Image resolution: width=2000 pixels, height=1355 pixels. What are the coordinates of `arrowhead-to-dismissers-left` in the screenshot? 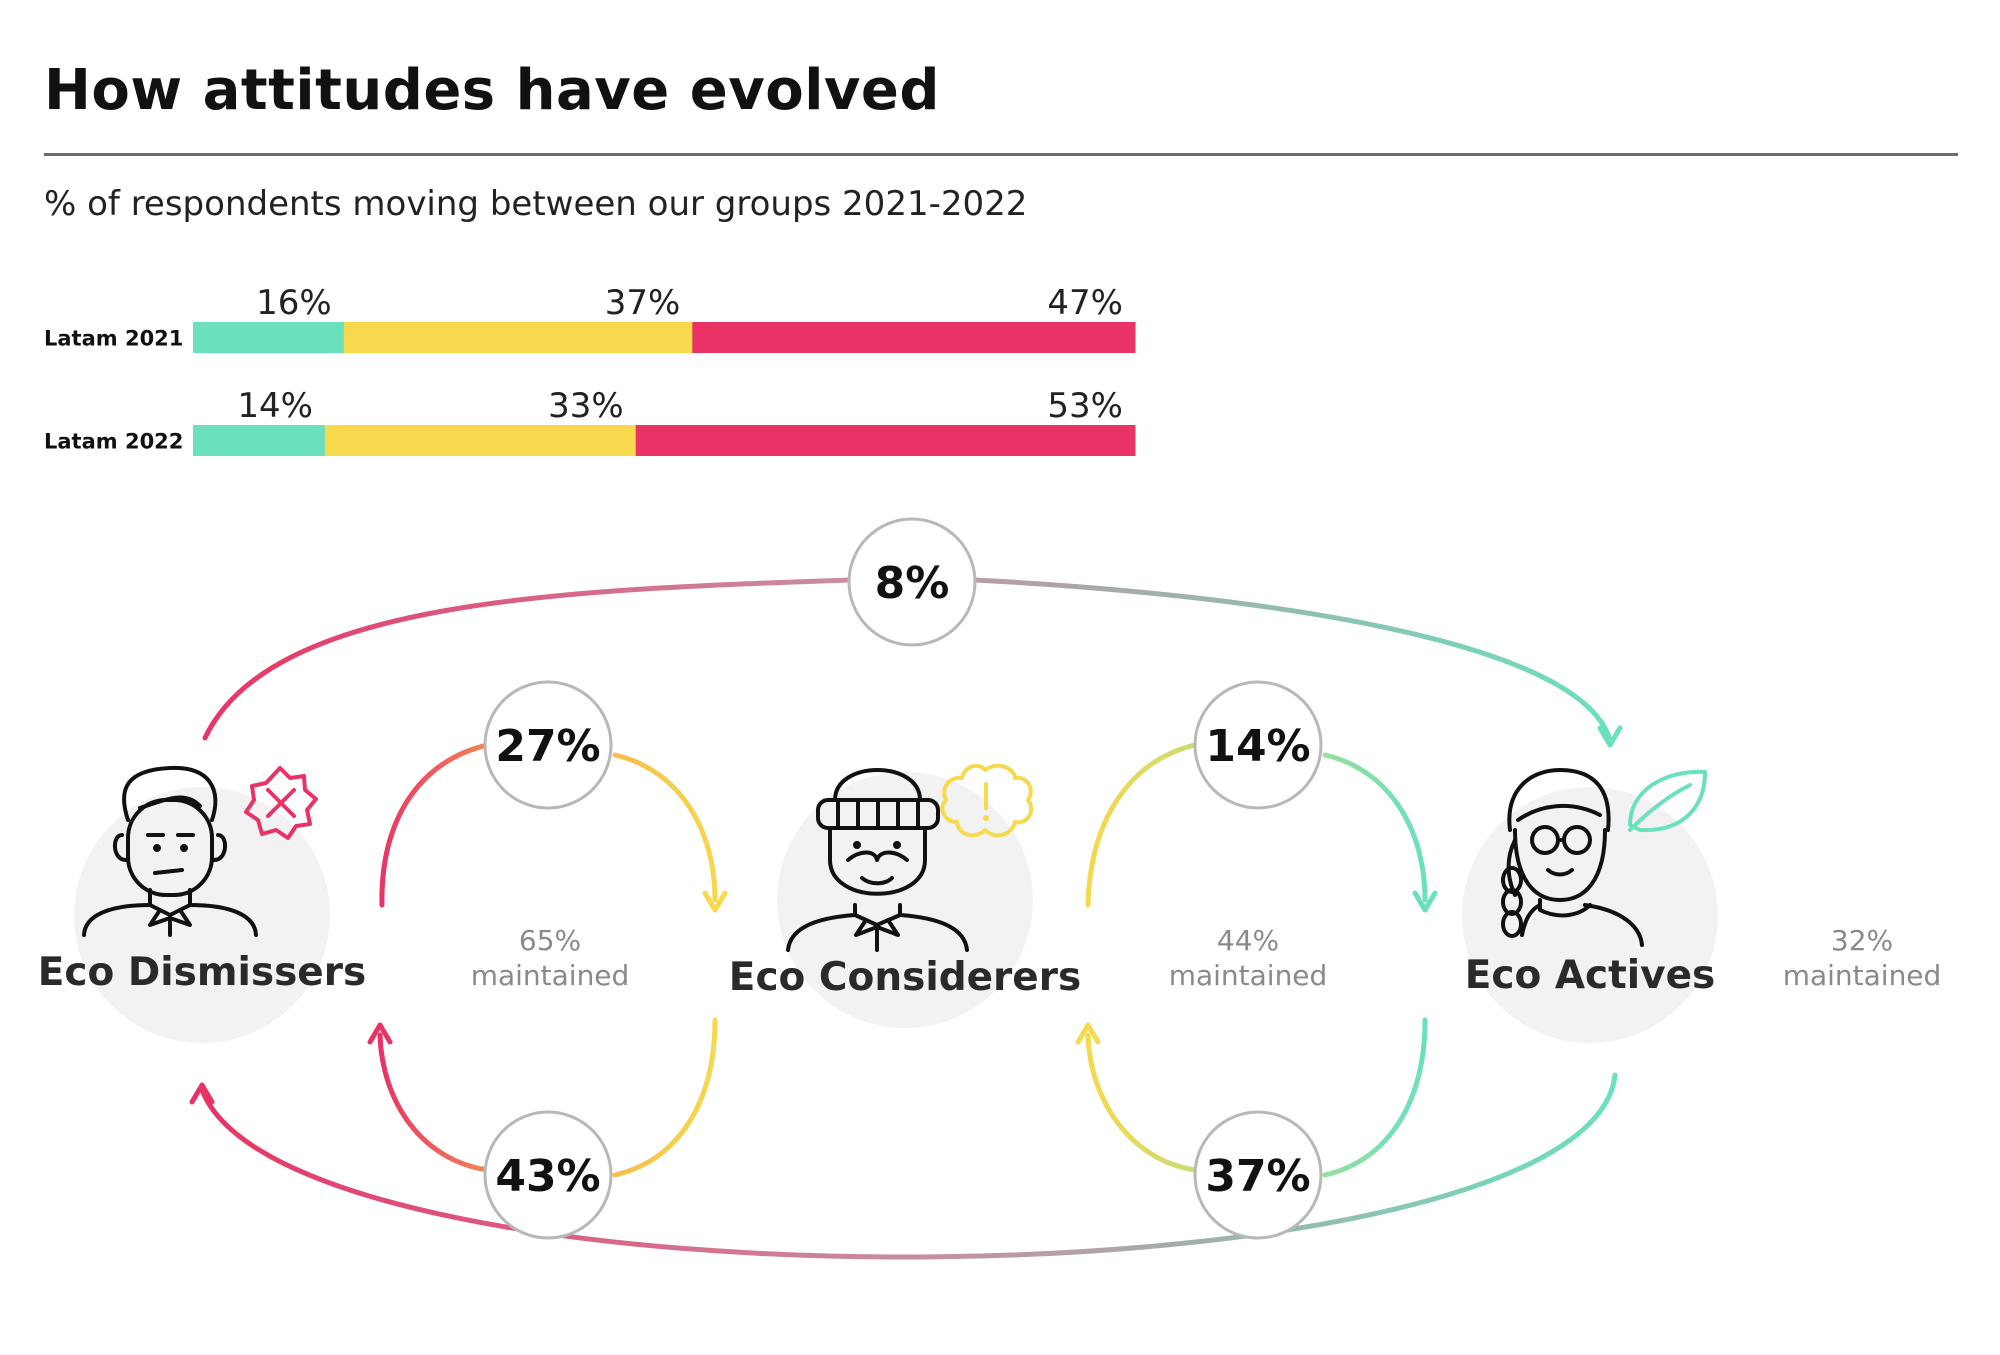 It's located at (380, 1033).